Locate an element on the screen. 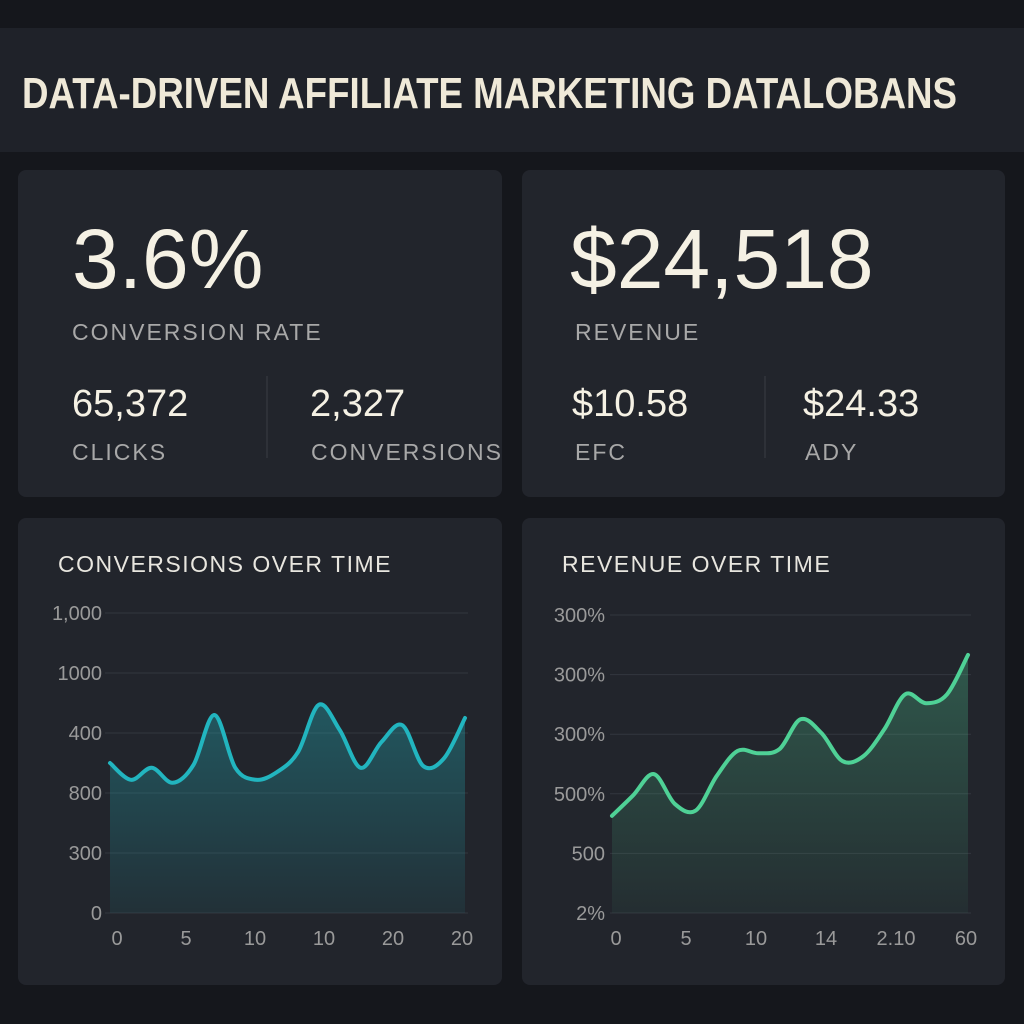 This screenshot has height=1024, width=1024. kpi-sub-value: $24.33 is located at coordinates (861, 404).